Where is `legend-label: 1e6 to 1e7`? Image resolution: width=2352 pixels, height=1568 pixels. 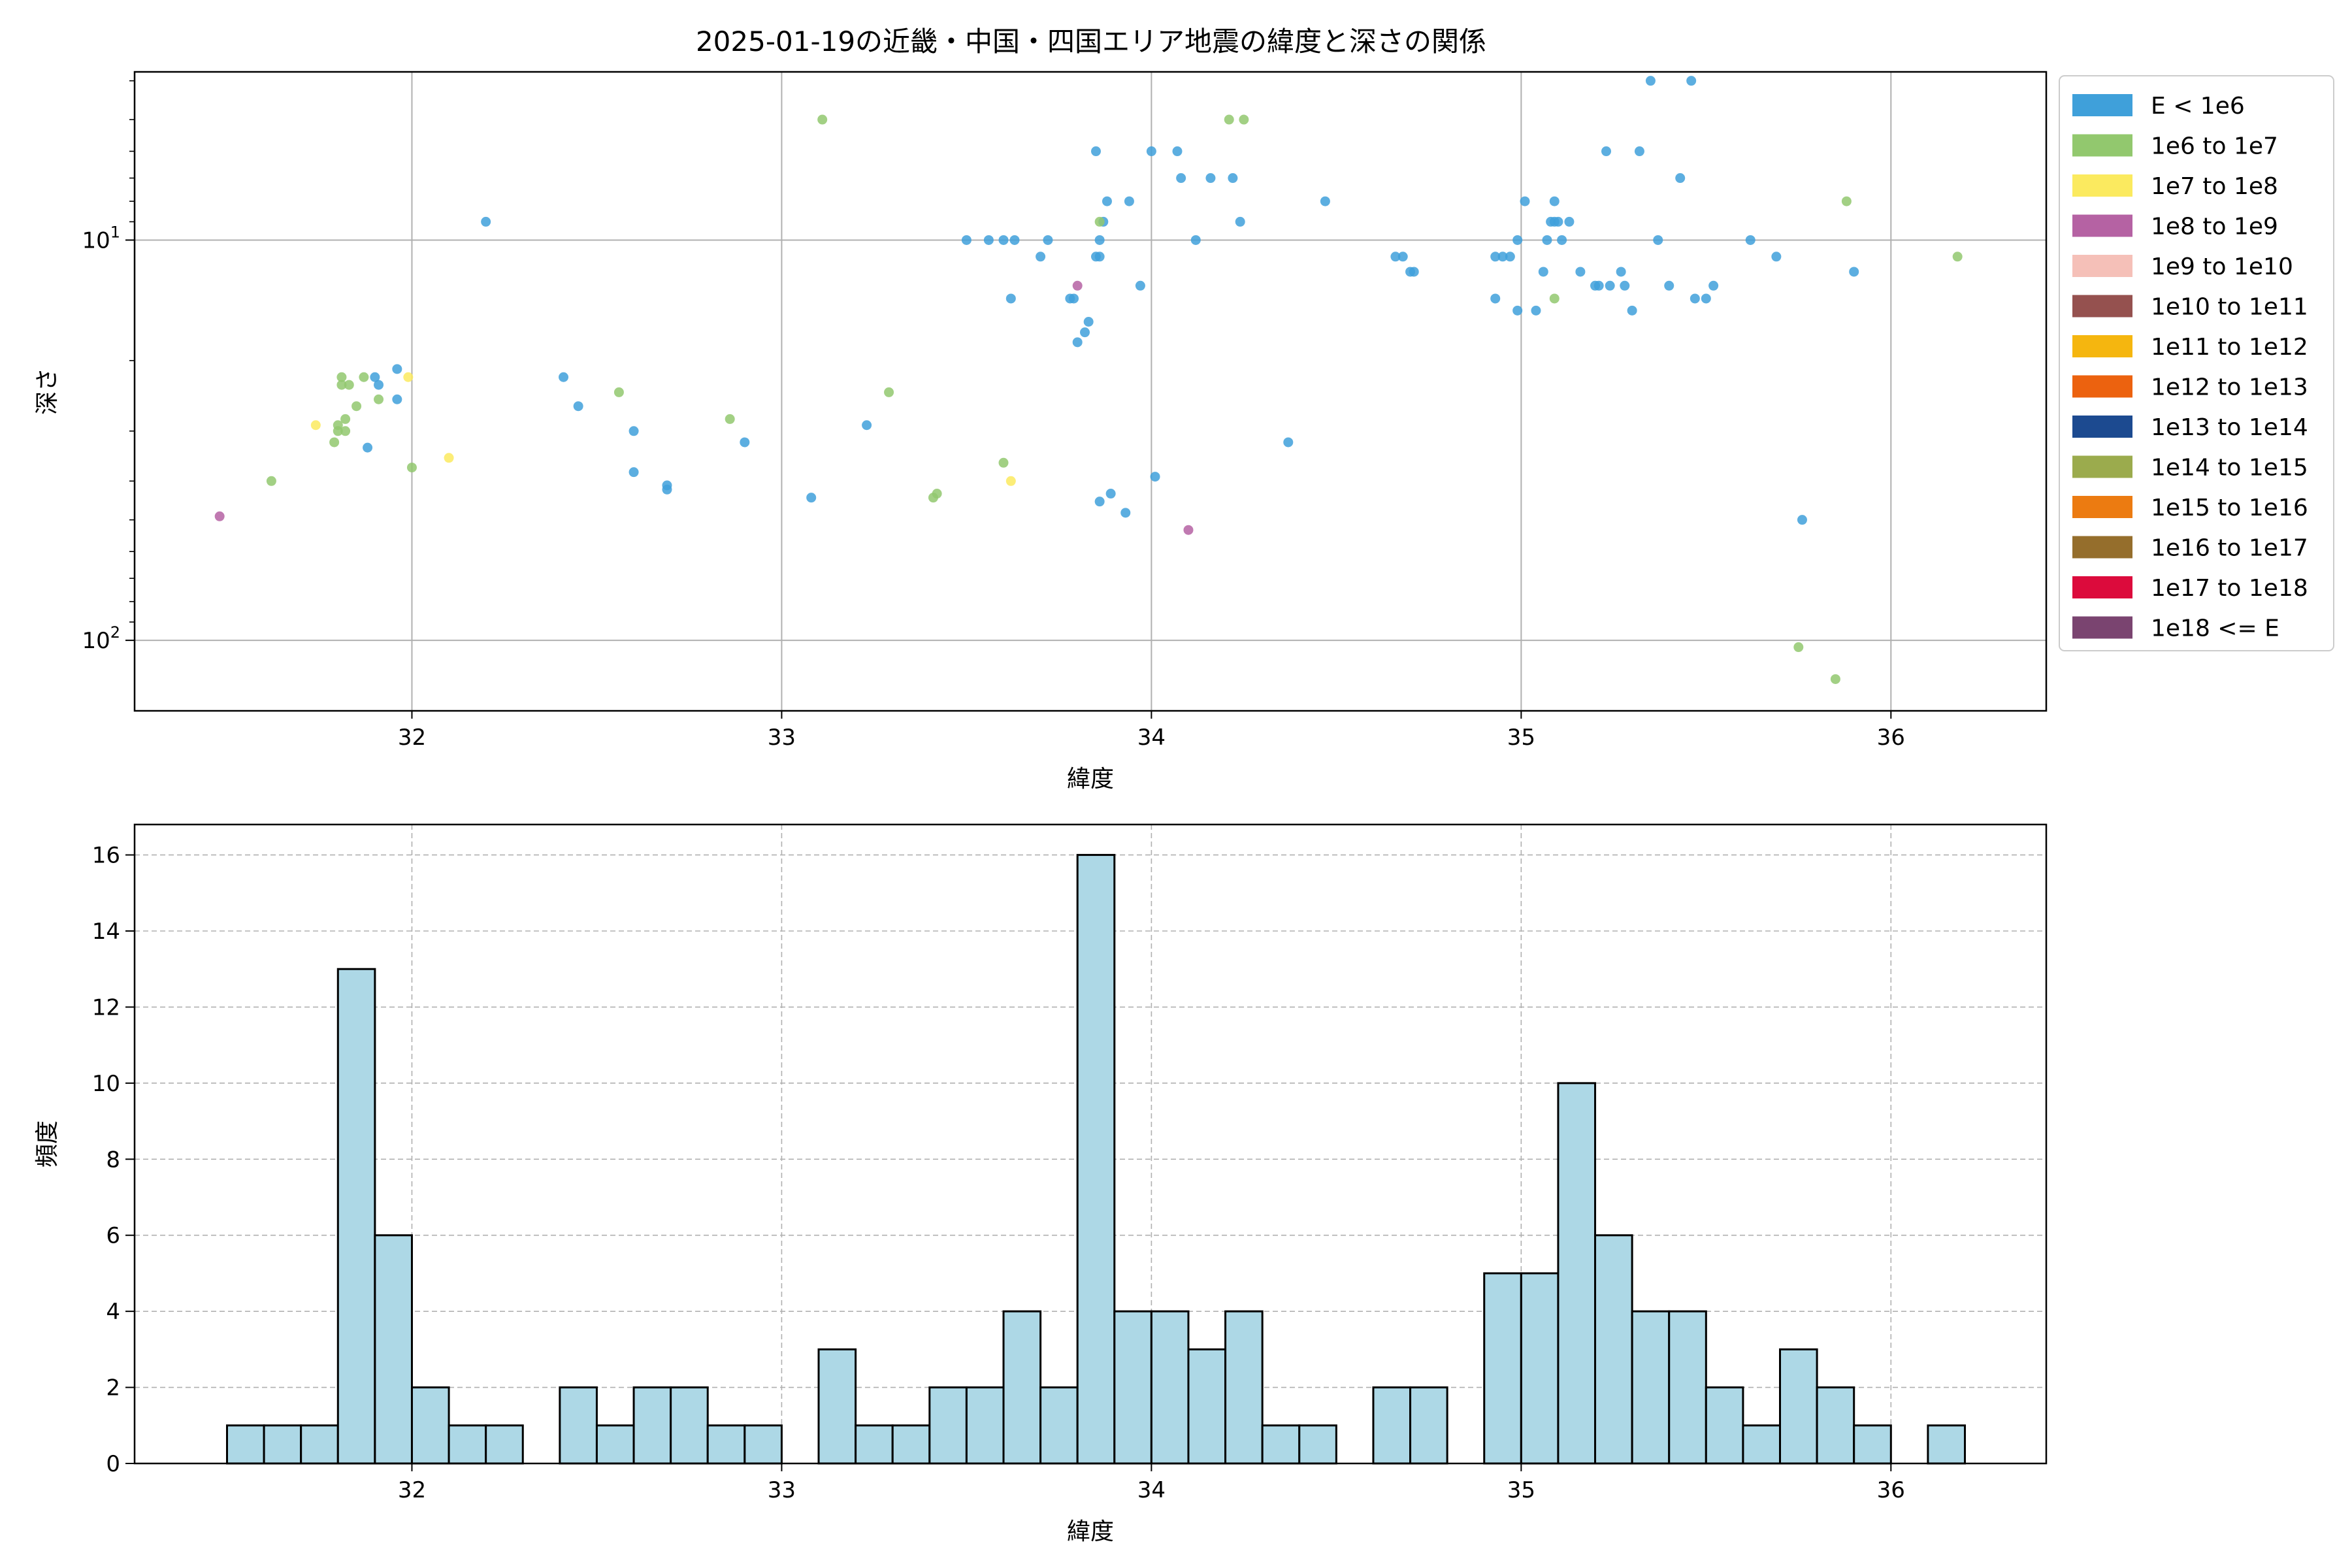
legend-label: 1e6 to 1e7 is located at coordinates (2214, 146).